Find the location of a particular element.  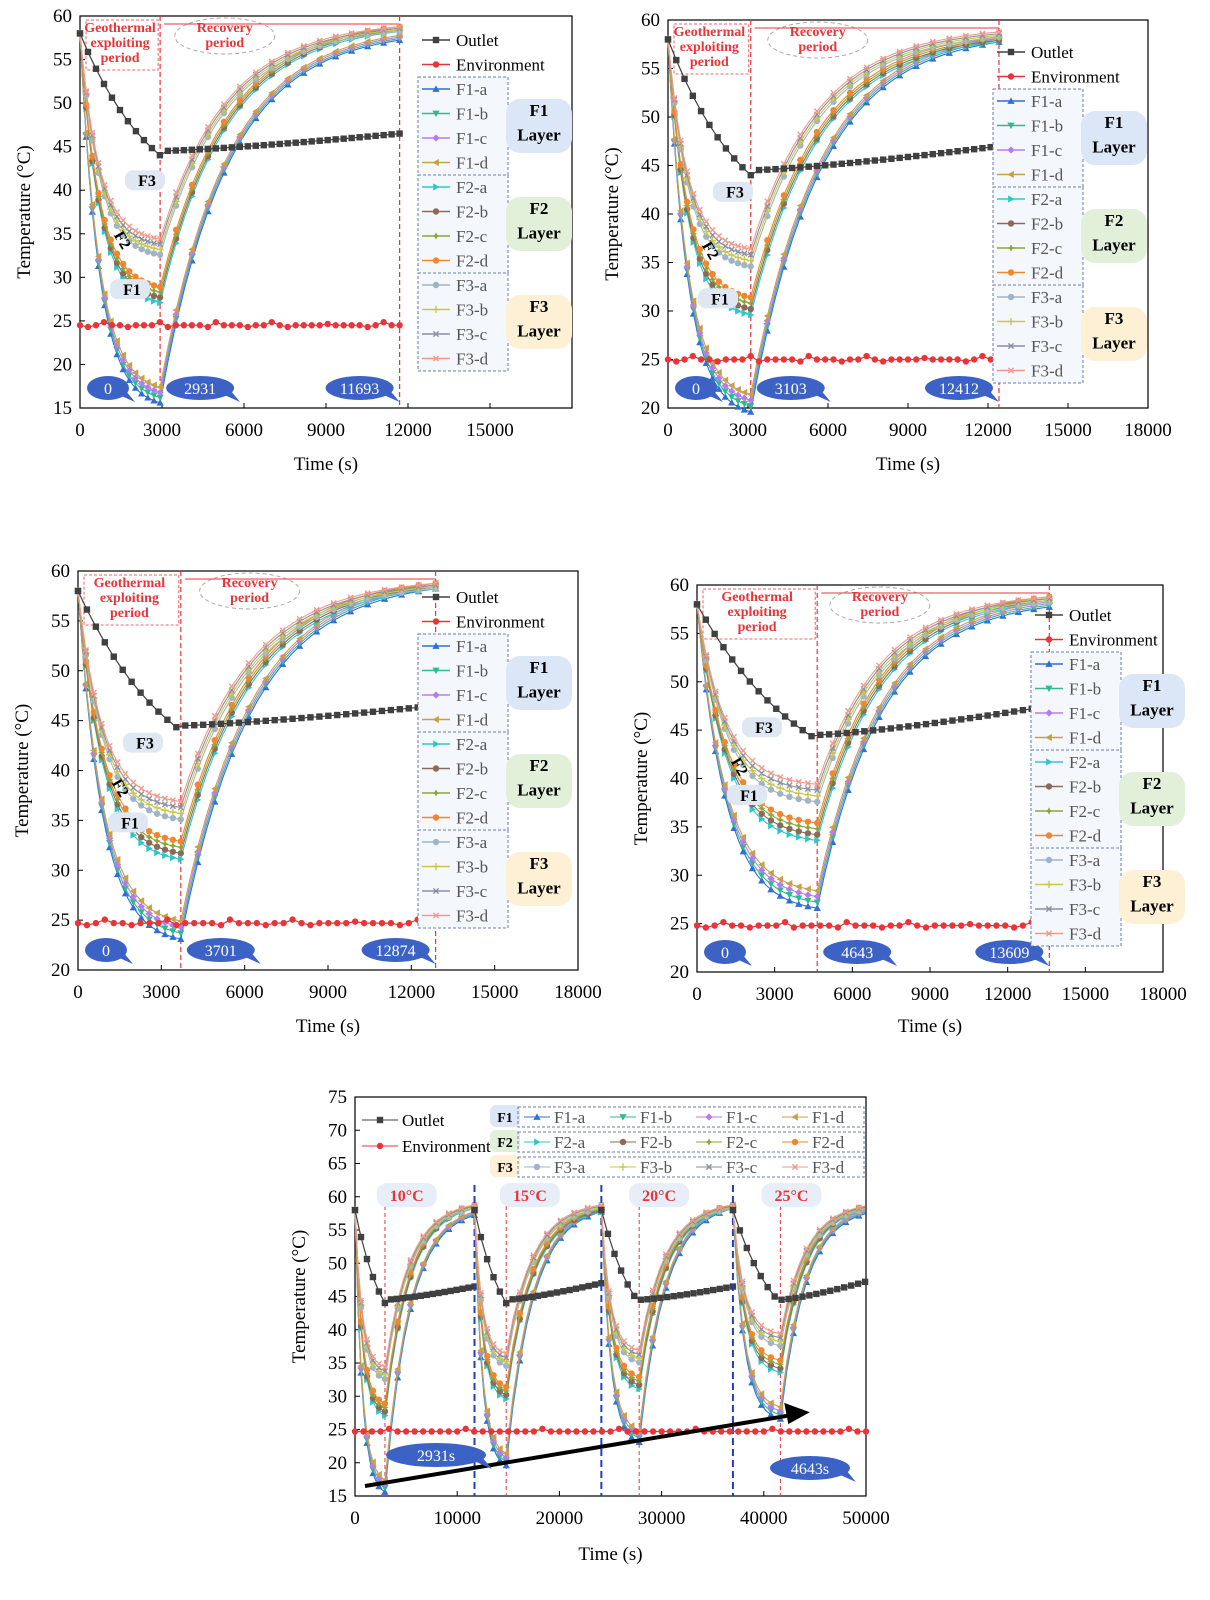

x-tick-label: 6000 is located at coordinates (244, 430).